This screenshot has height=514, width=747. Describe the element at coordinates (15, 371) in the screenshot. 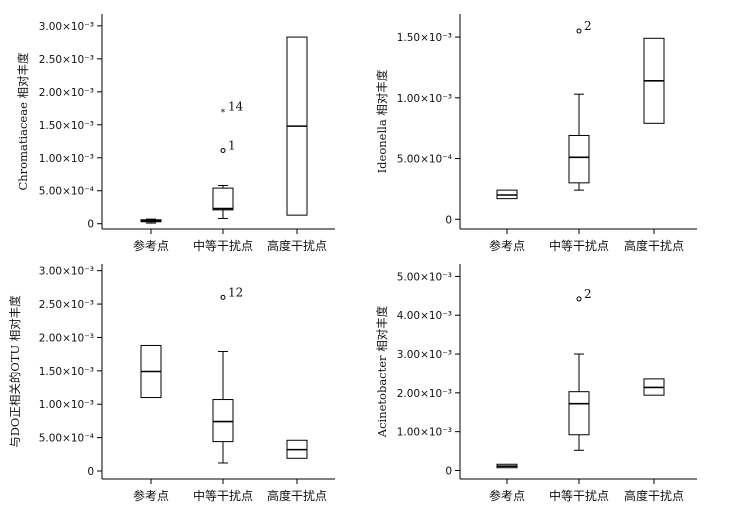

I see `y-axis-label: 与DO正相关的OTU 相对丰度` at that location.